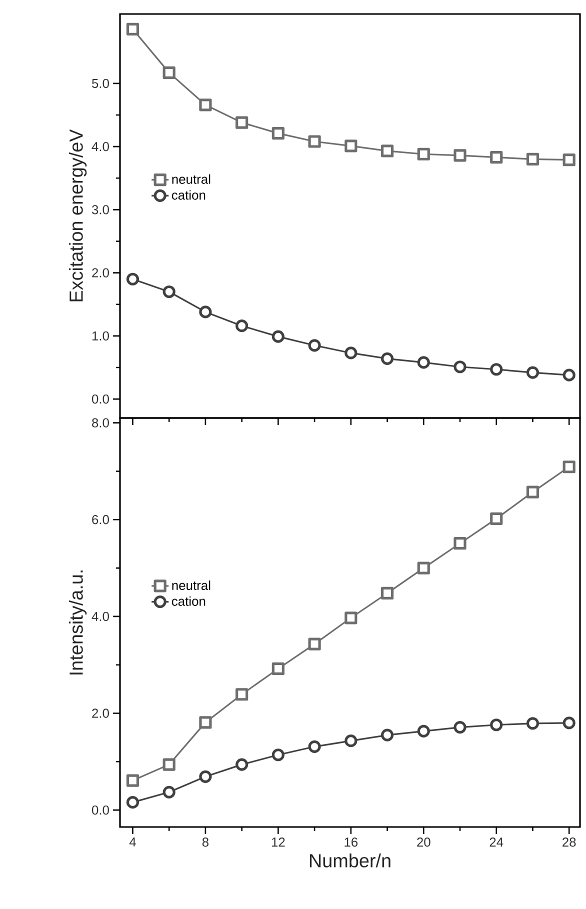 The width and height of the screenshot is (586, 909). What do you see at coordinates (100, 519) in the screenshot?
I see `y-tick-label: 6.0` at bounding box center [100, 519].